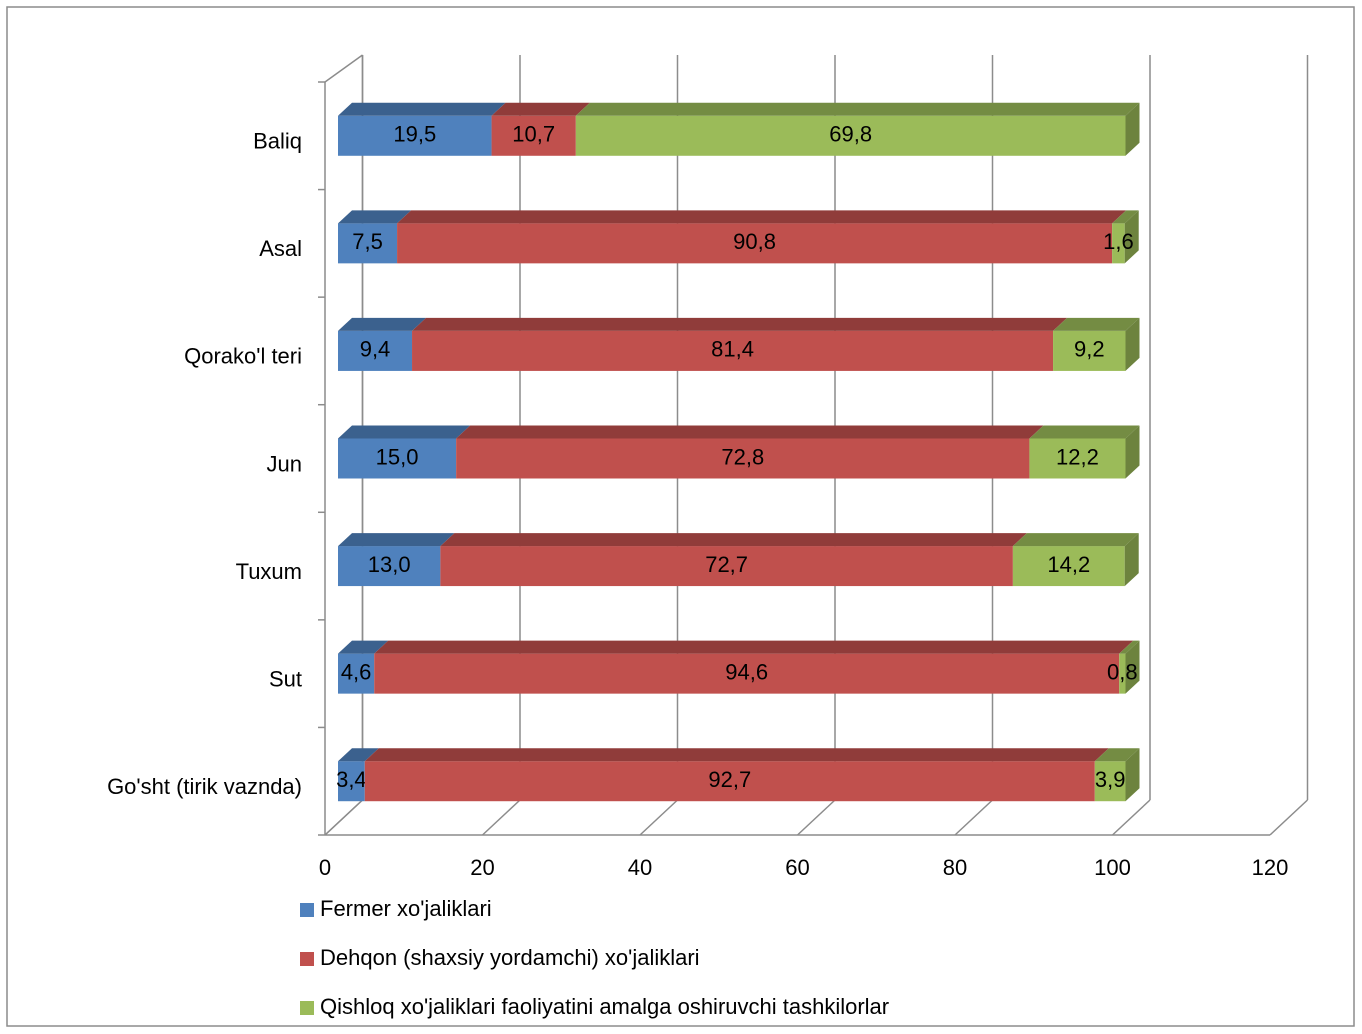 The image size is (1362, 1034). Describe the element at coordinates (284, 463) in the screenshot. I see `y-tick-label: Jun` at that location.